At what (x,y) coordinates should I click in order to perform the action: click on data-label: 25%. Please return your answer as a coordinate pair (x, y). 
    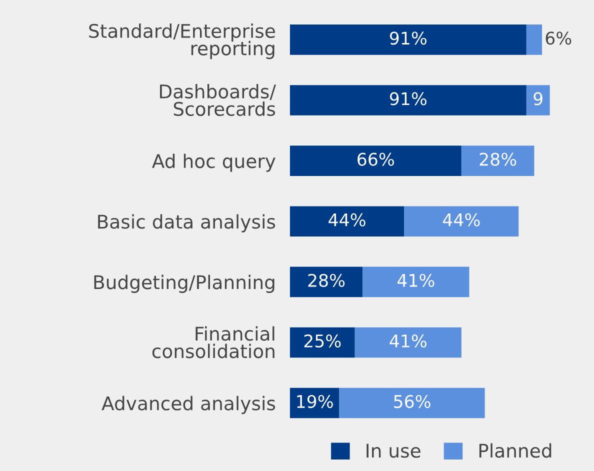
    Looking at the image, I should click on (322, 341).